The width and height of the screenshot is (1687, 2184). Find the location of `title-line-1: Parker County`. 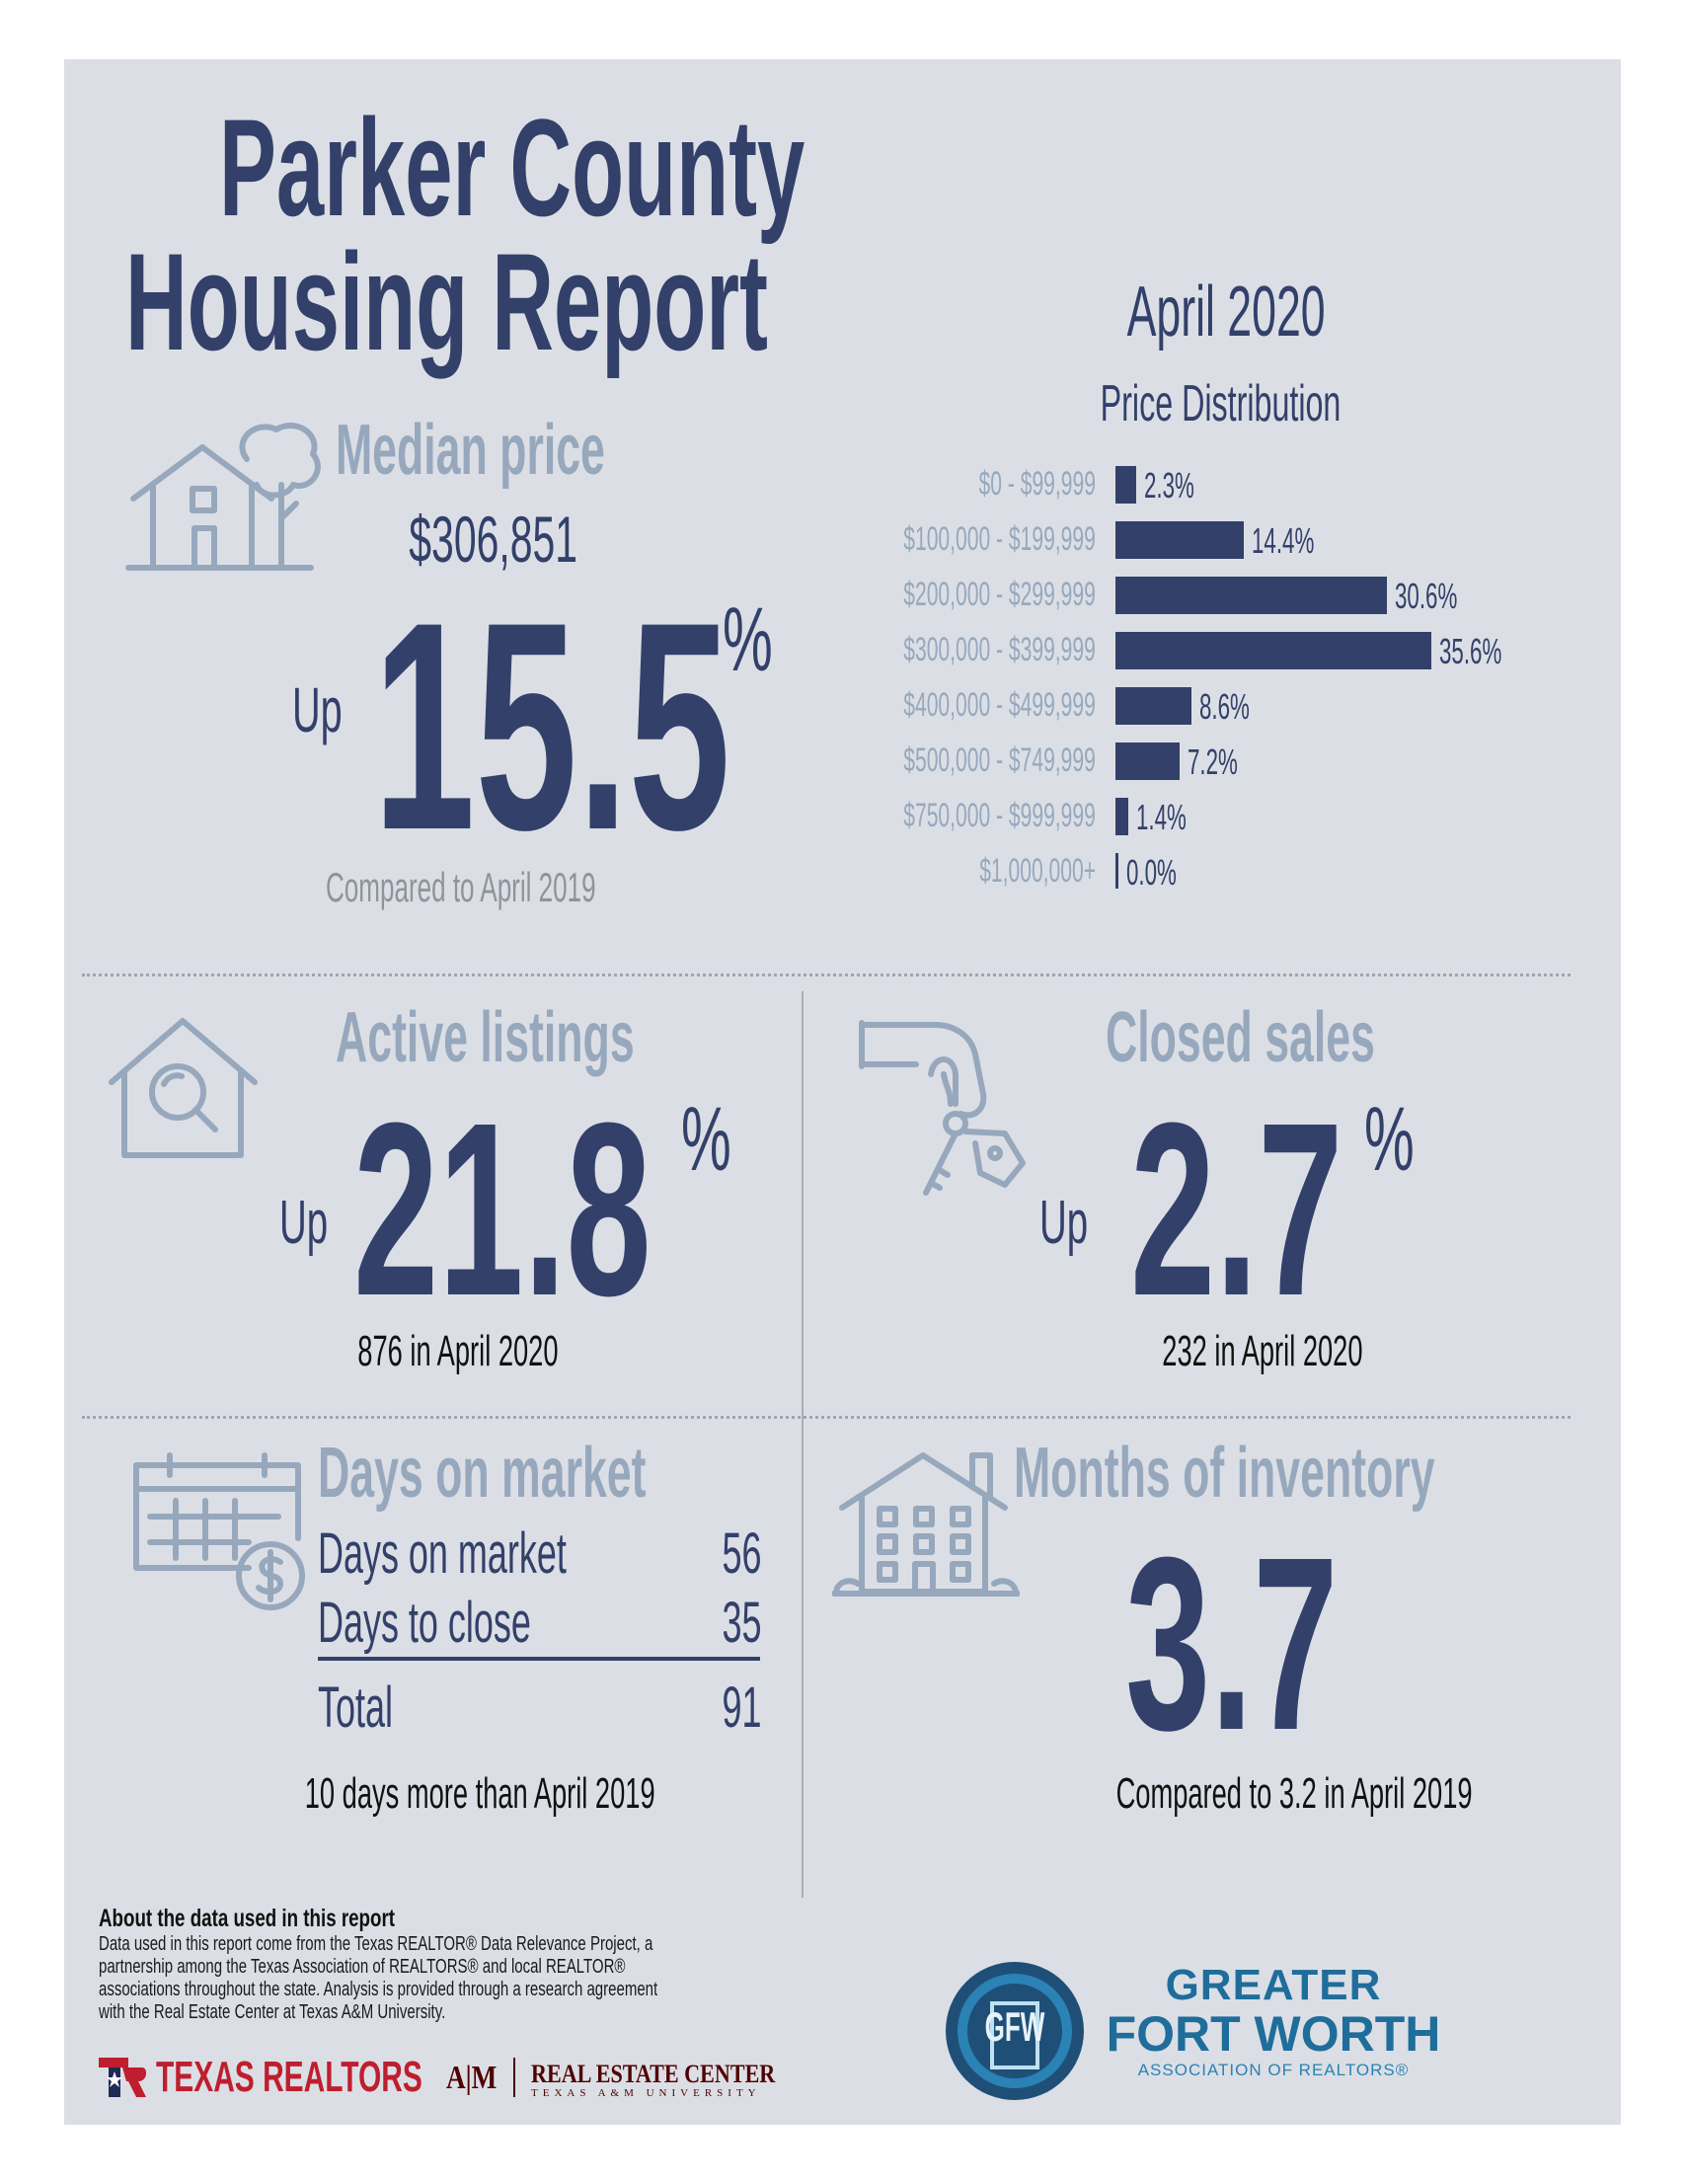

title-line-1: Parker County is located at coordinates (512, 167).